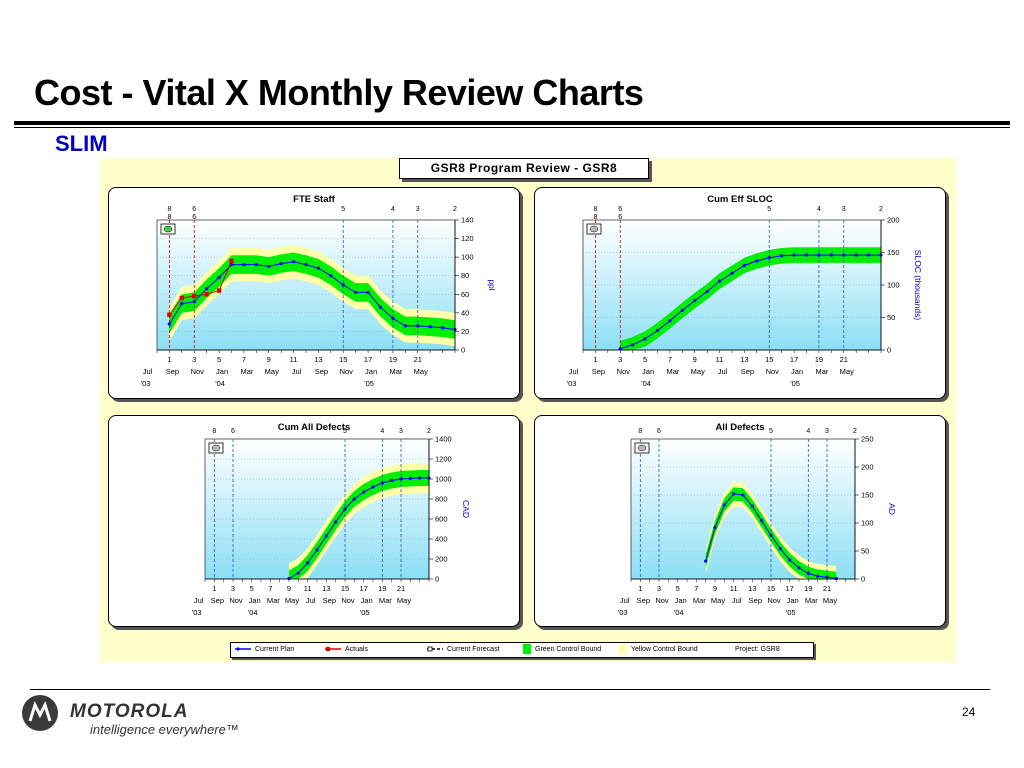 The width and height of the screenshot is (1024, 768). Describe the element at coordinates (312, 295) in the screenshot. I see `green-control-bound` at that location.